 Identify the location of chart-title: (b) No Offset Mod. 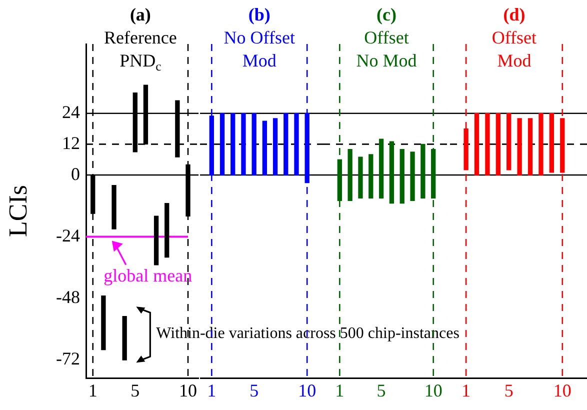
(259, 37).